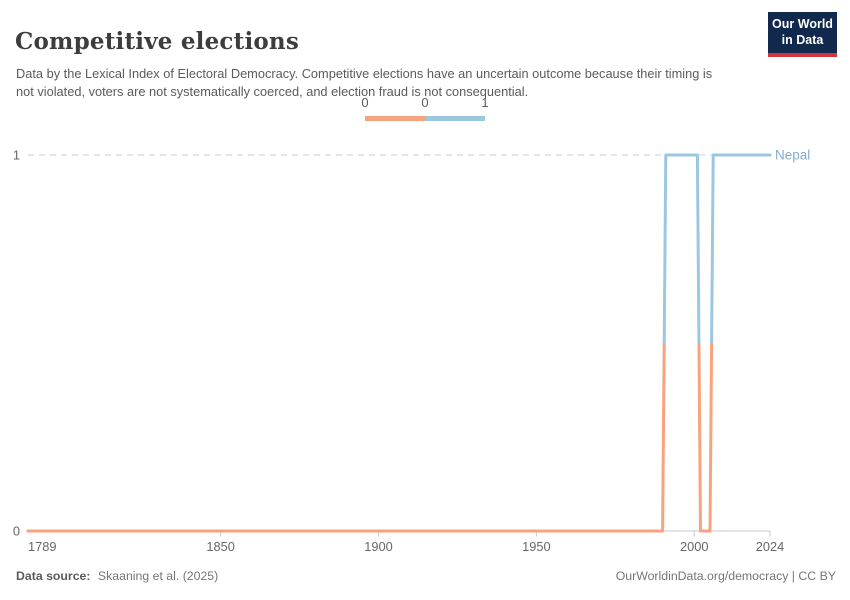 This screenshot has width=850, height=600. I want to click on legend-tick-1: 0, so click(425, 102).